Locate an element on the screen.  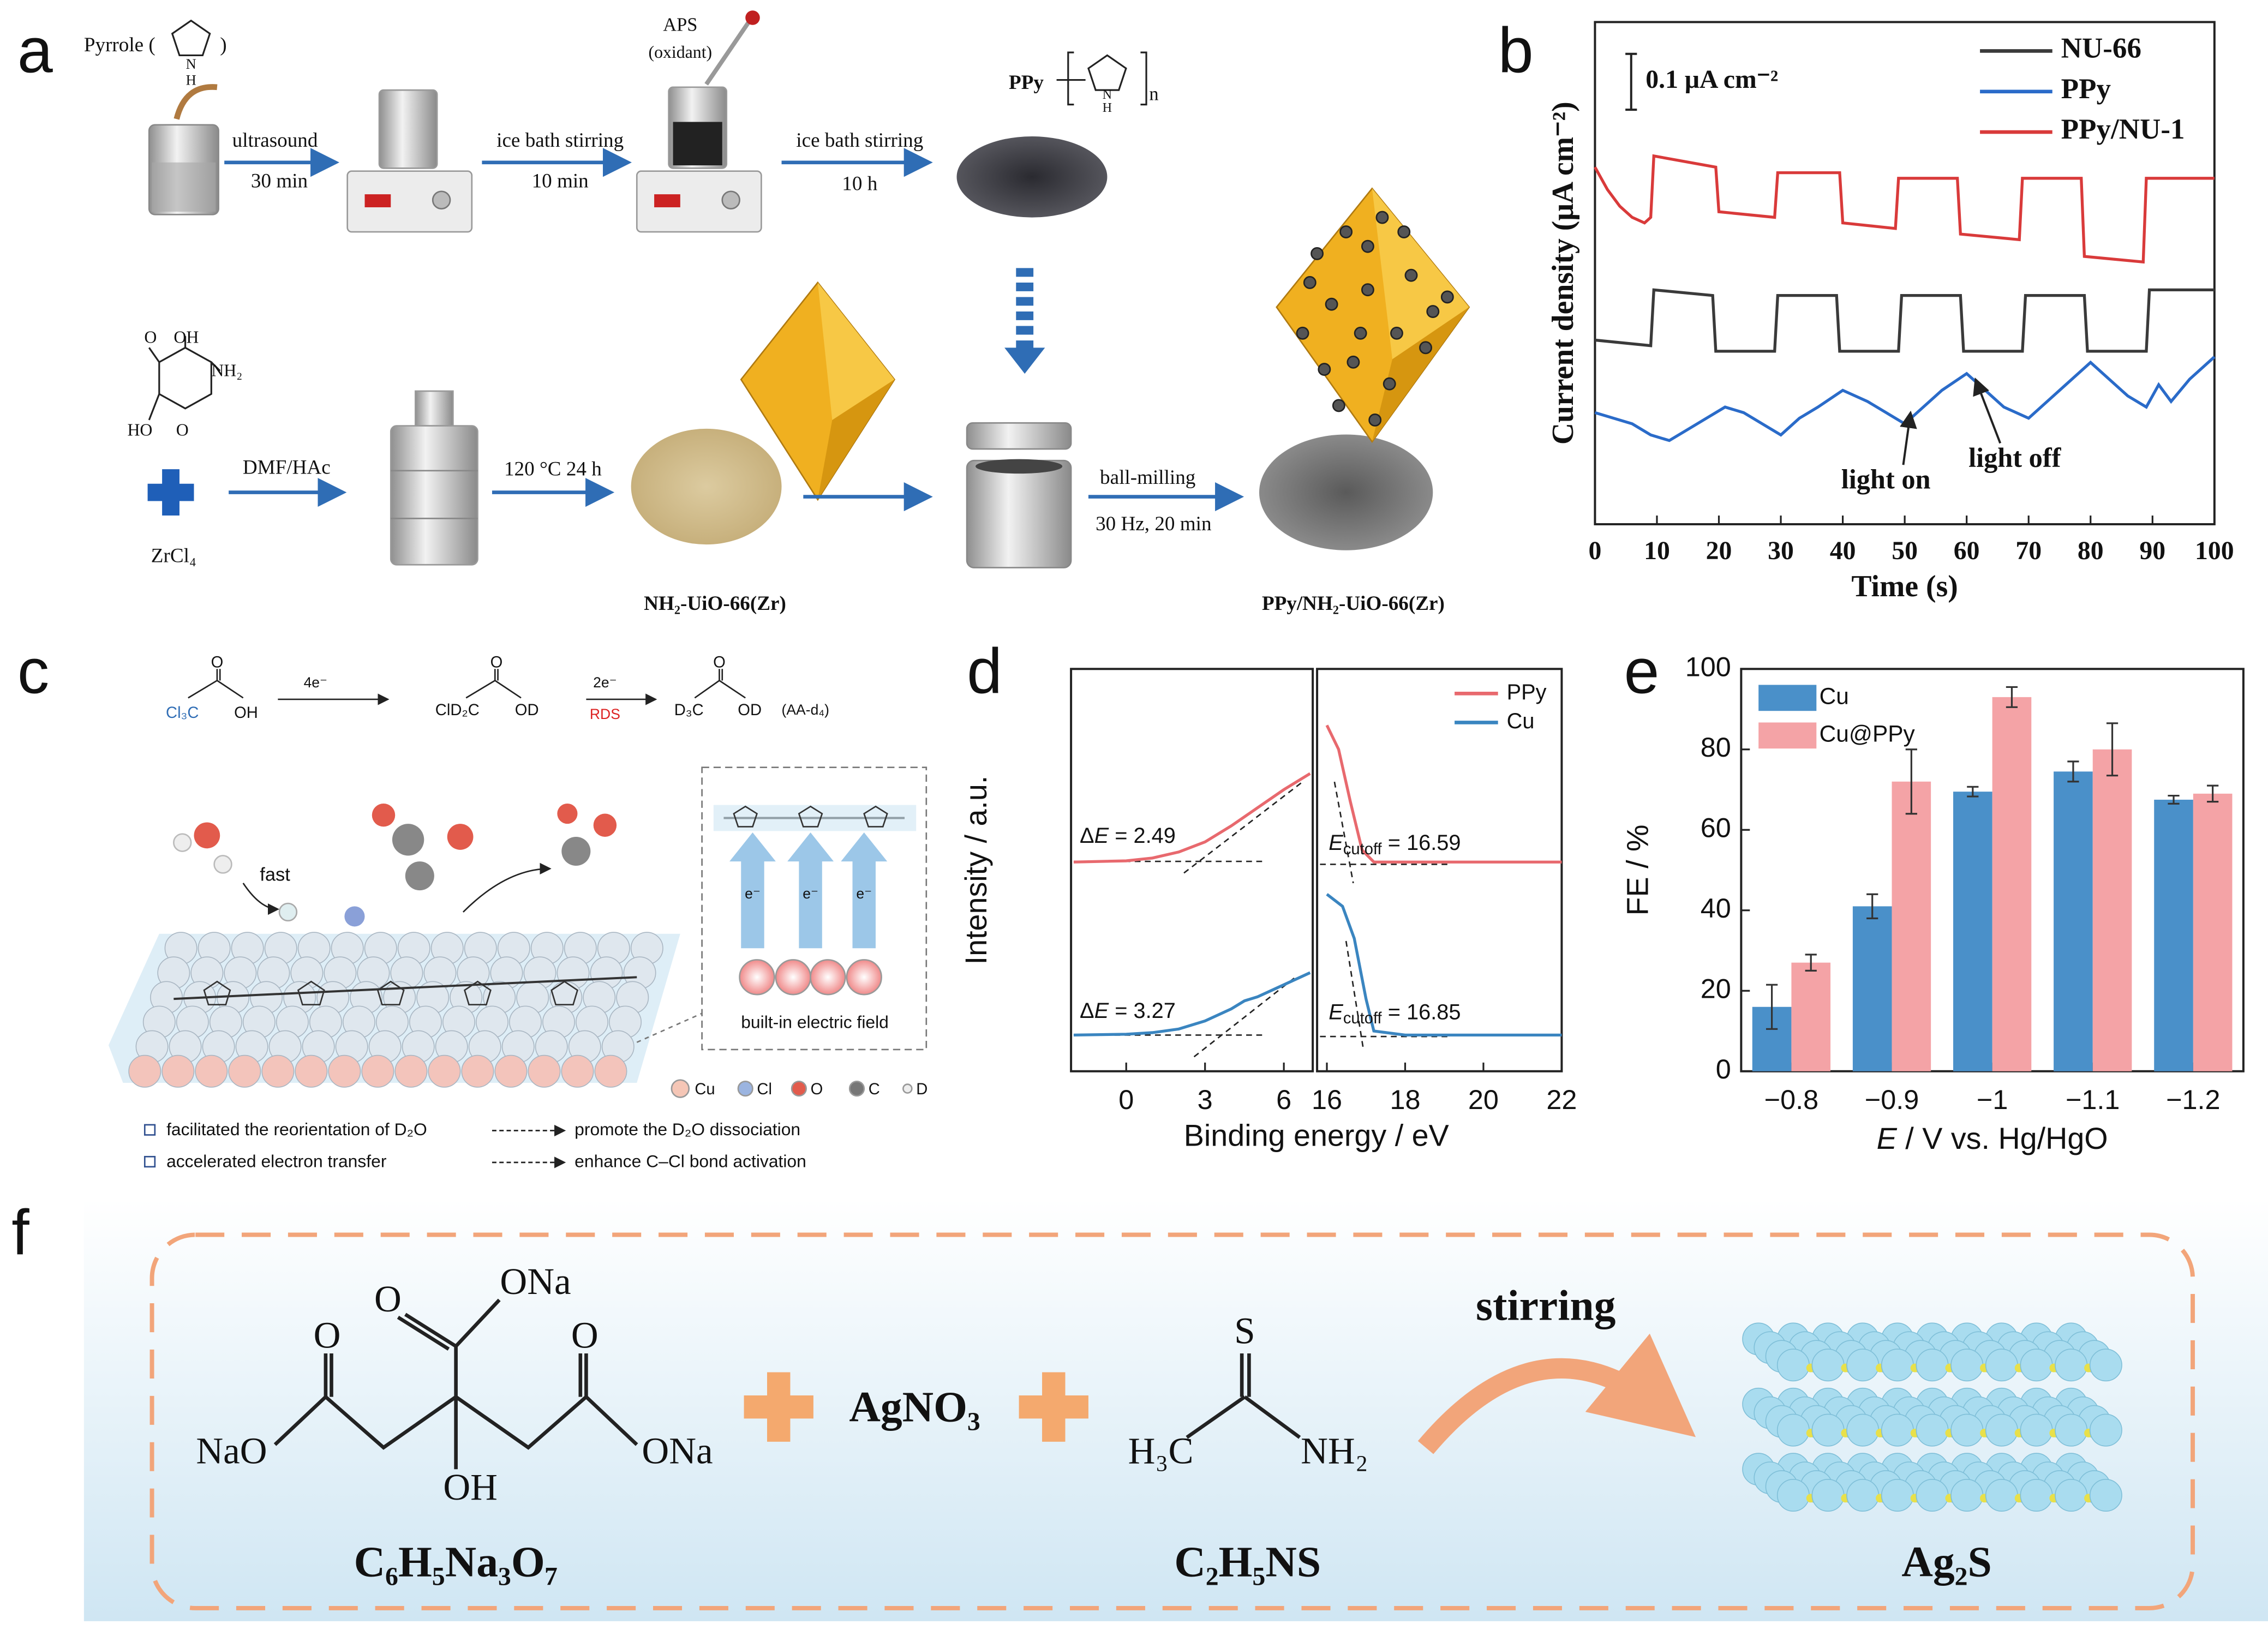
beaker is located at coordinates (408, 129).